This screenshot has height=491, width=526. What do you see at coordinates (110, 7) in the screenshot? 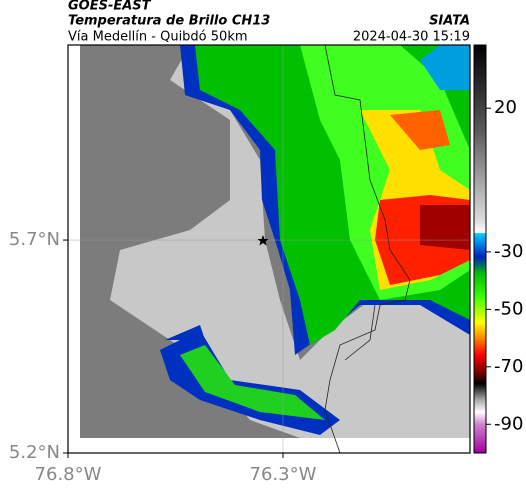
I see `source: GOES-EAST` at bounding box center [110, 7].